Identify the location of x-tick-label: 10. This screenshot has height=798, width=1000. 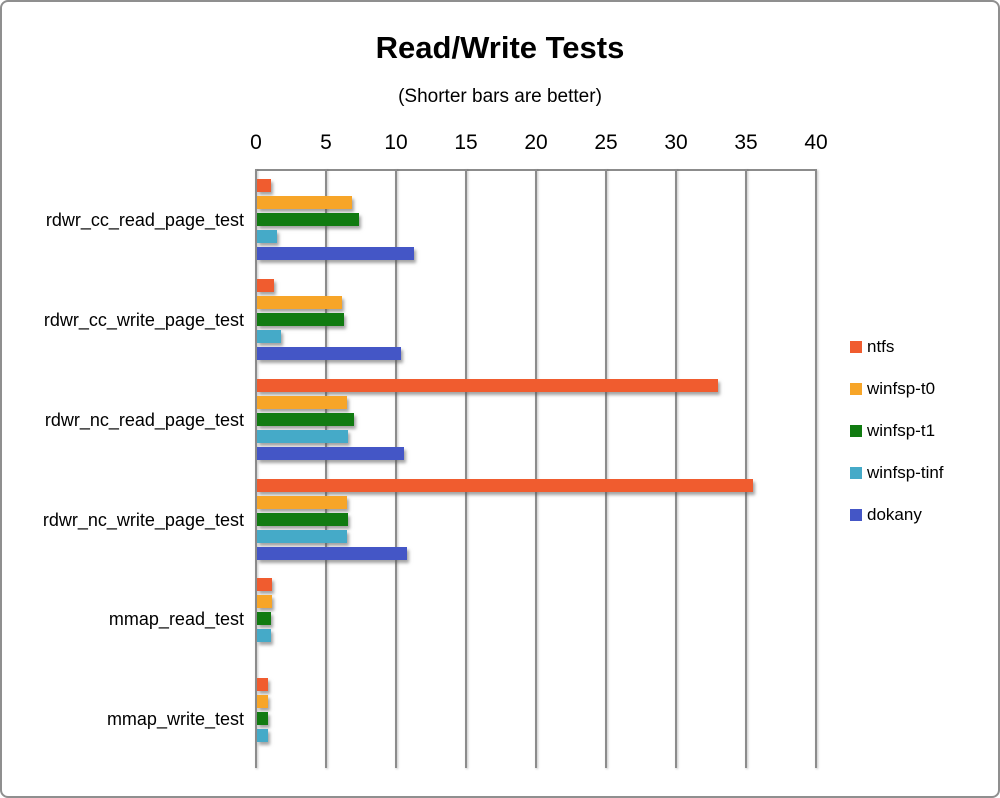
(396, 142).